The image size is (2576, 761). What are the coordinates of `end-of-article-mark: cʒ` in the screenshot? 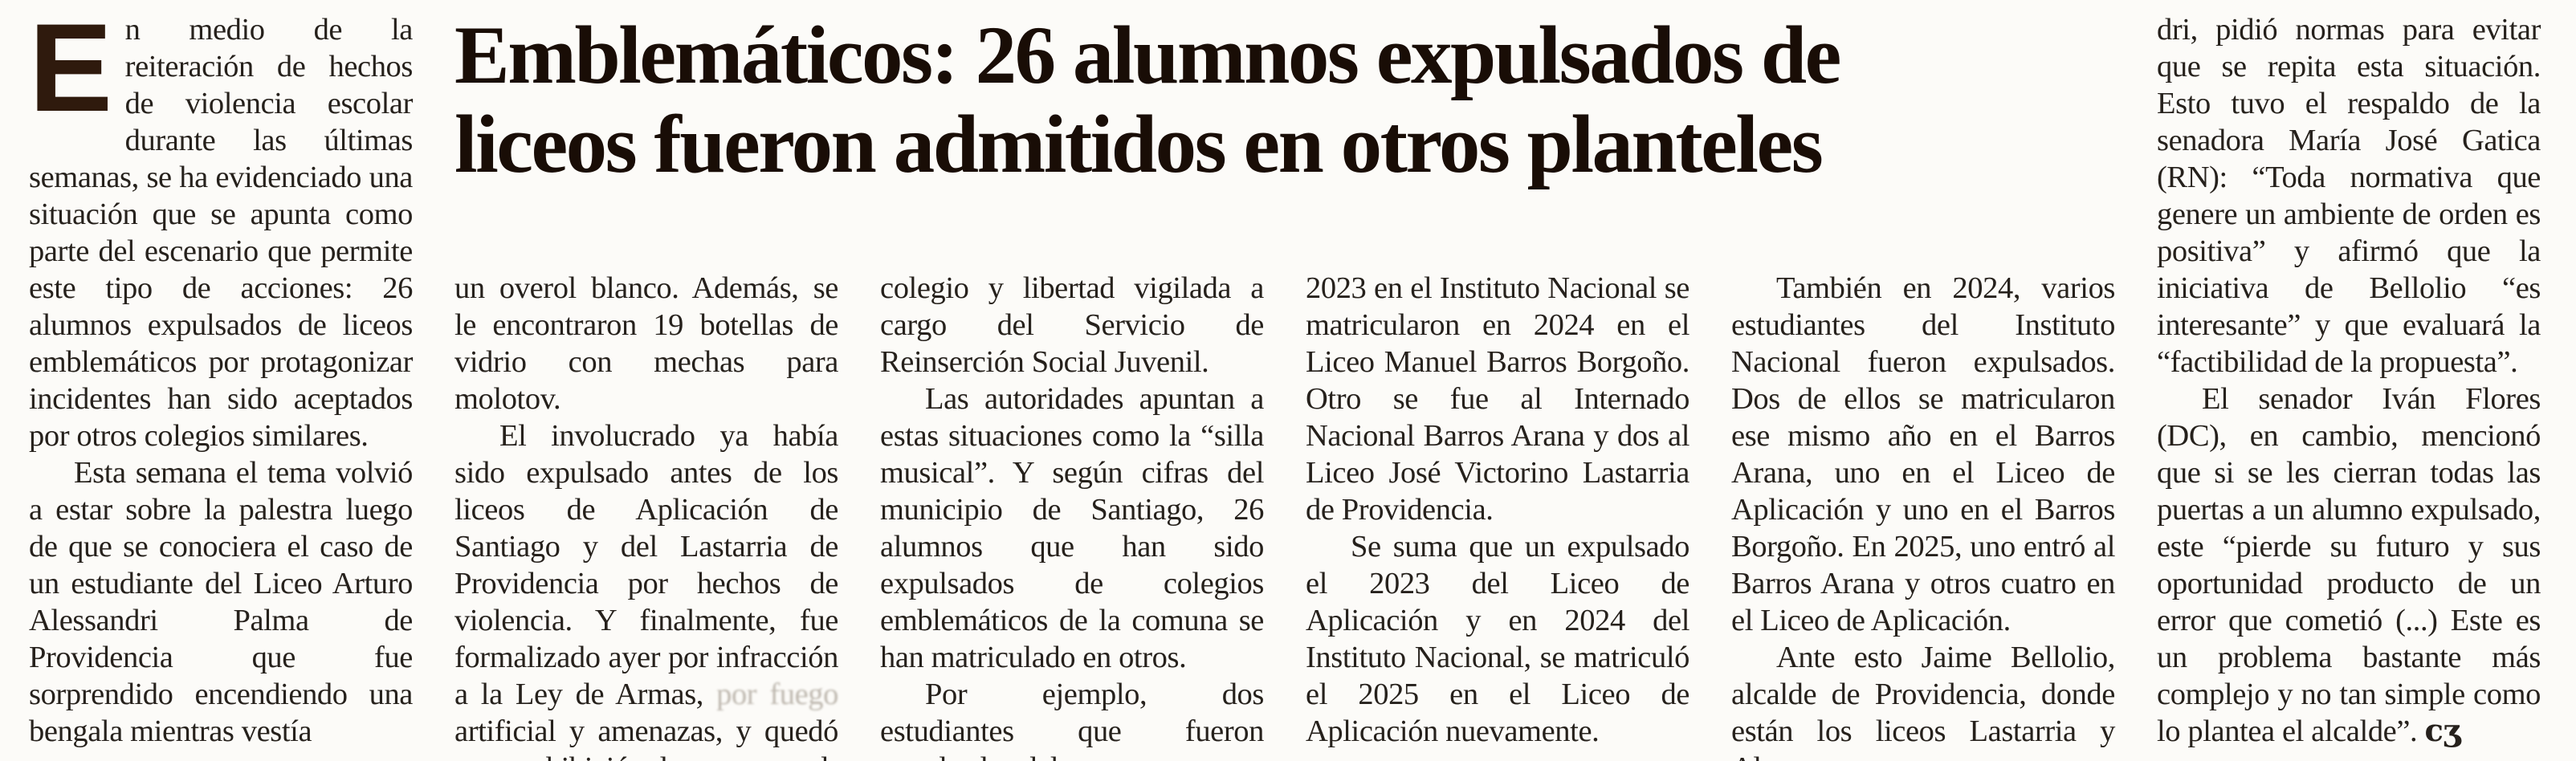 It's located at (2442, 731).